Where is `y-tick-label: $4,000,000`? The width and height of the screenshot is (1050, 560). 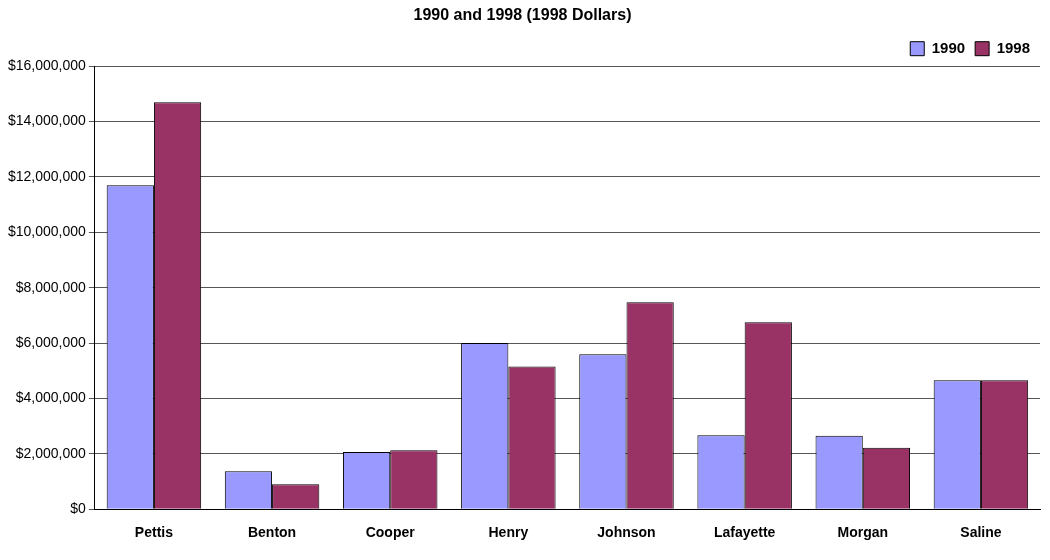 y-tick-label: $4,000,000 is located at coordinates (51, 397).